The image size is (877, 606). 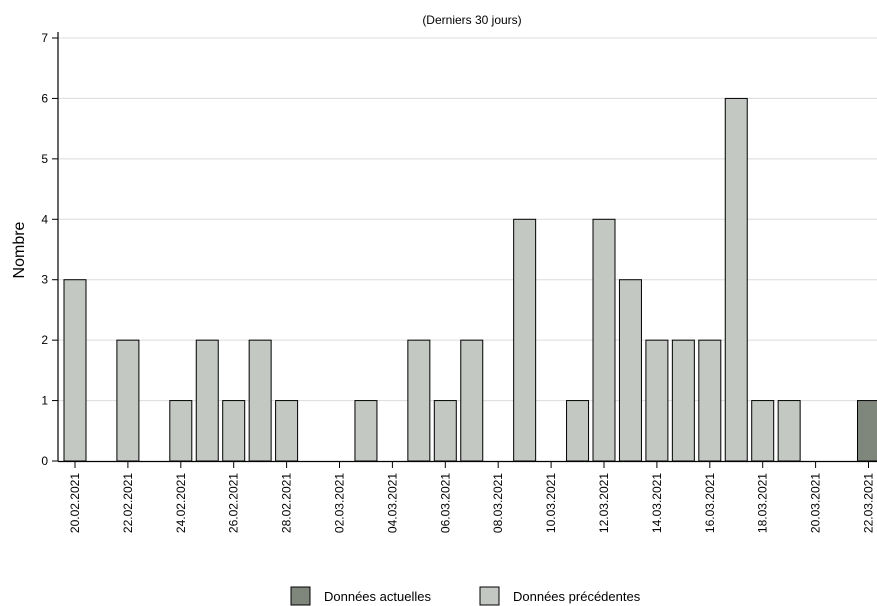 I want to click on bar-12.03.2021, so click(x=604, y=340).